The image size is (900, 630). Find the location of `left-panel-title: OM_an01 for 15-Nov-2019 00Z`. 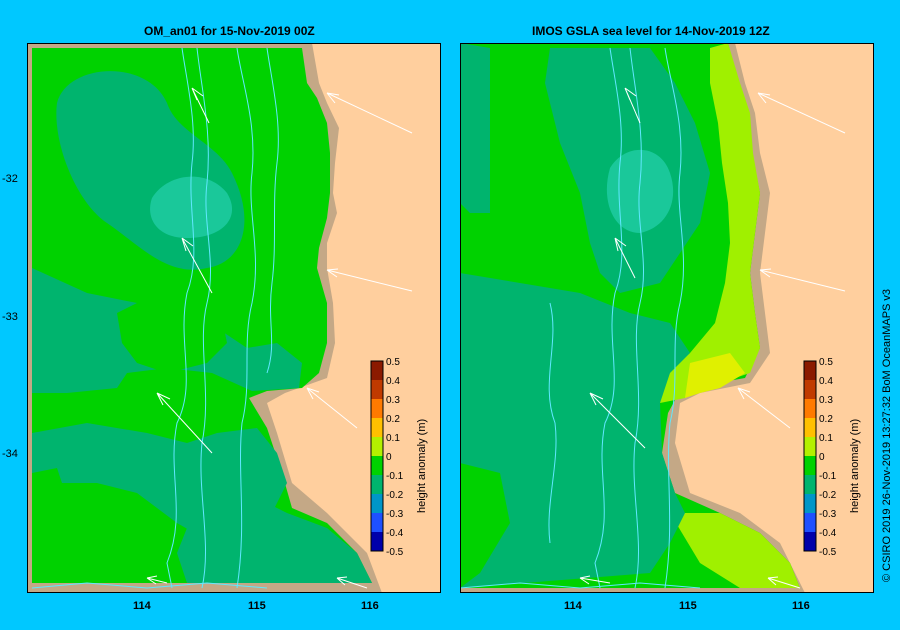

left-panel-title: OM_an01 for 15-Nov-2019 00Z is located at coordinates (229, 31).